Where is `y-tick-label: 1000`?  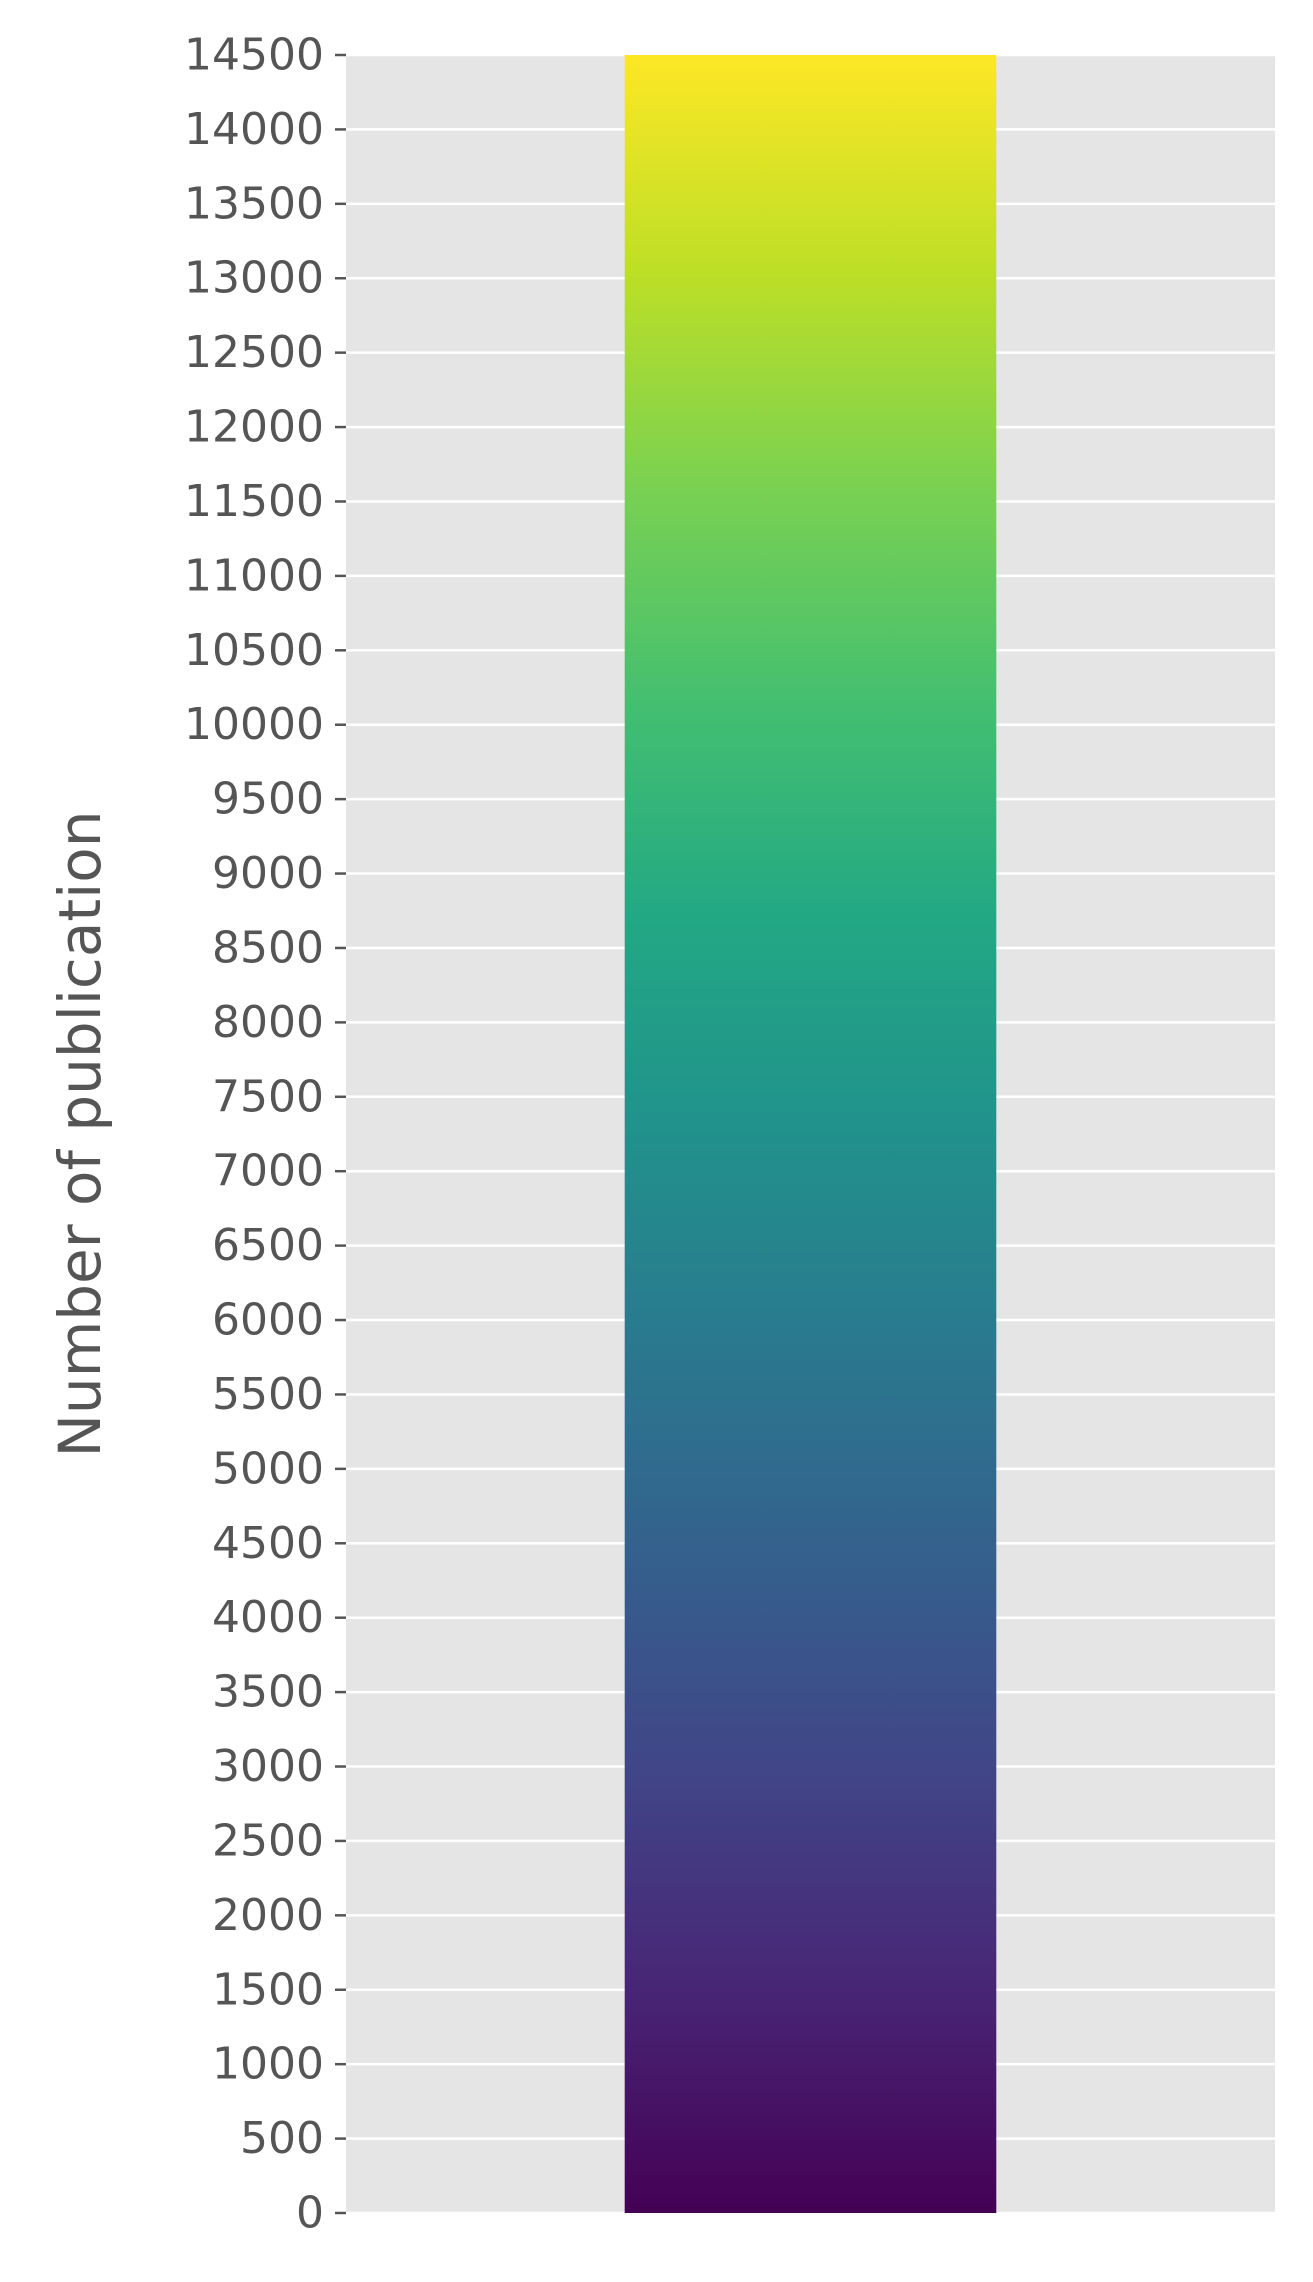
y-tick-label: 1000 is located at coordinates (268, 2064).